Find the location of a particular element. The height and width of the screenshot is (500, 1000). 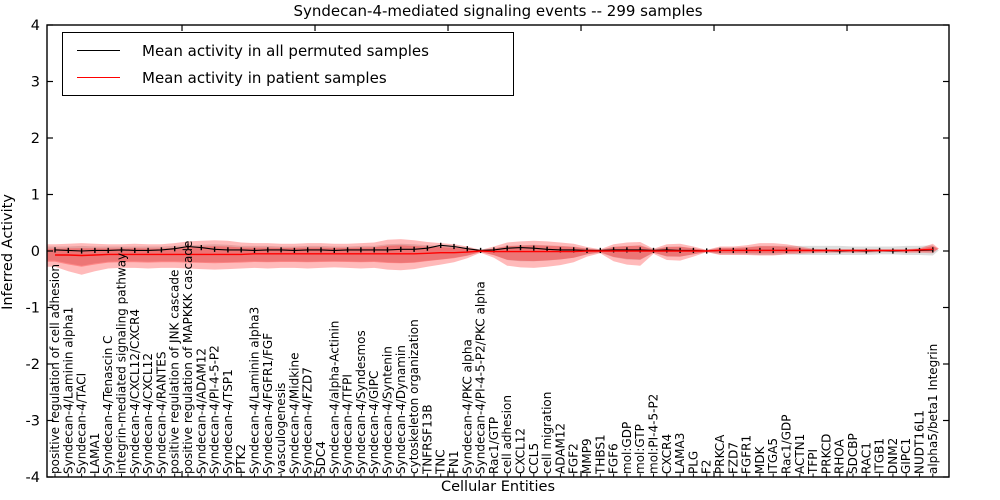

x-category-label: cytoskeleton organization is located at coordinates (414, 396).